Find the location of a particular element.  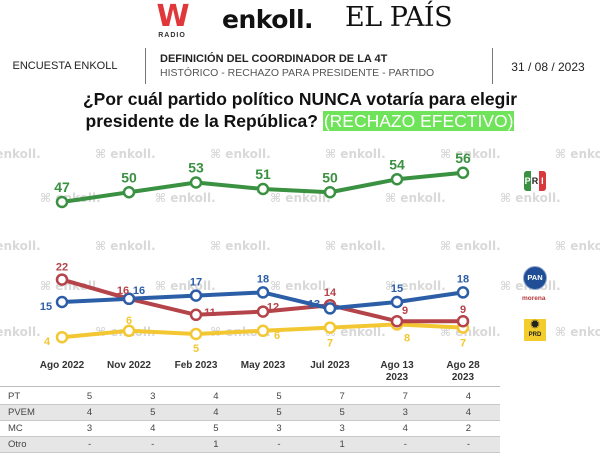

morena-logo-icon: morena is located at coordinates (534, 298).